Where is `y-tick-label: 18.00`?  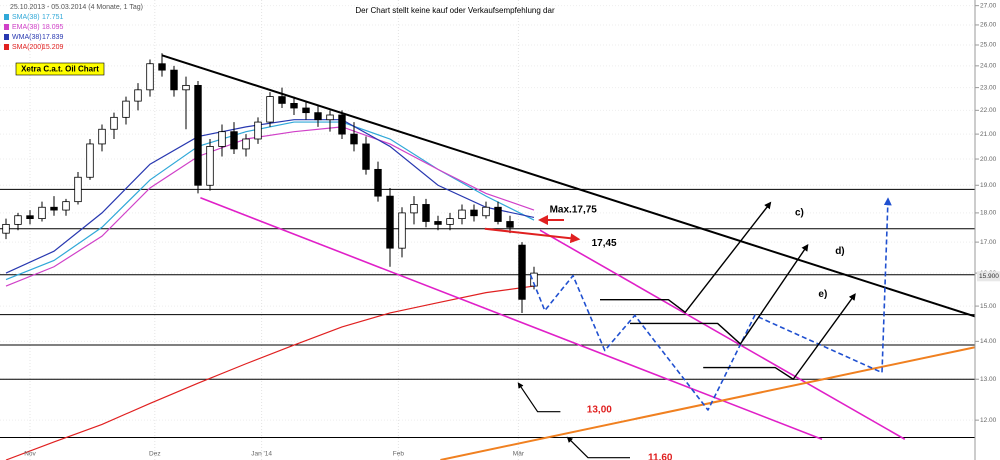
y-tick-label: 18.00 is located at coordinates (988, 213).